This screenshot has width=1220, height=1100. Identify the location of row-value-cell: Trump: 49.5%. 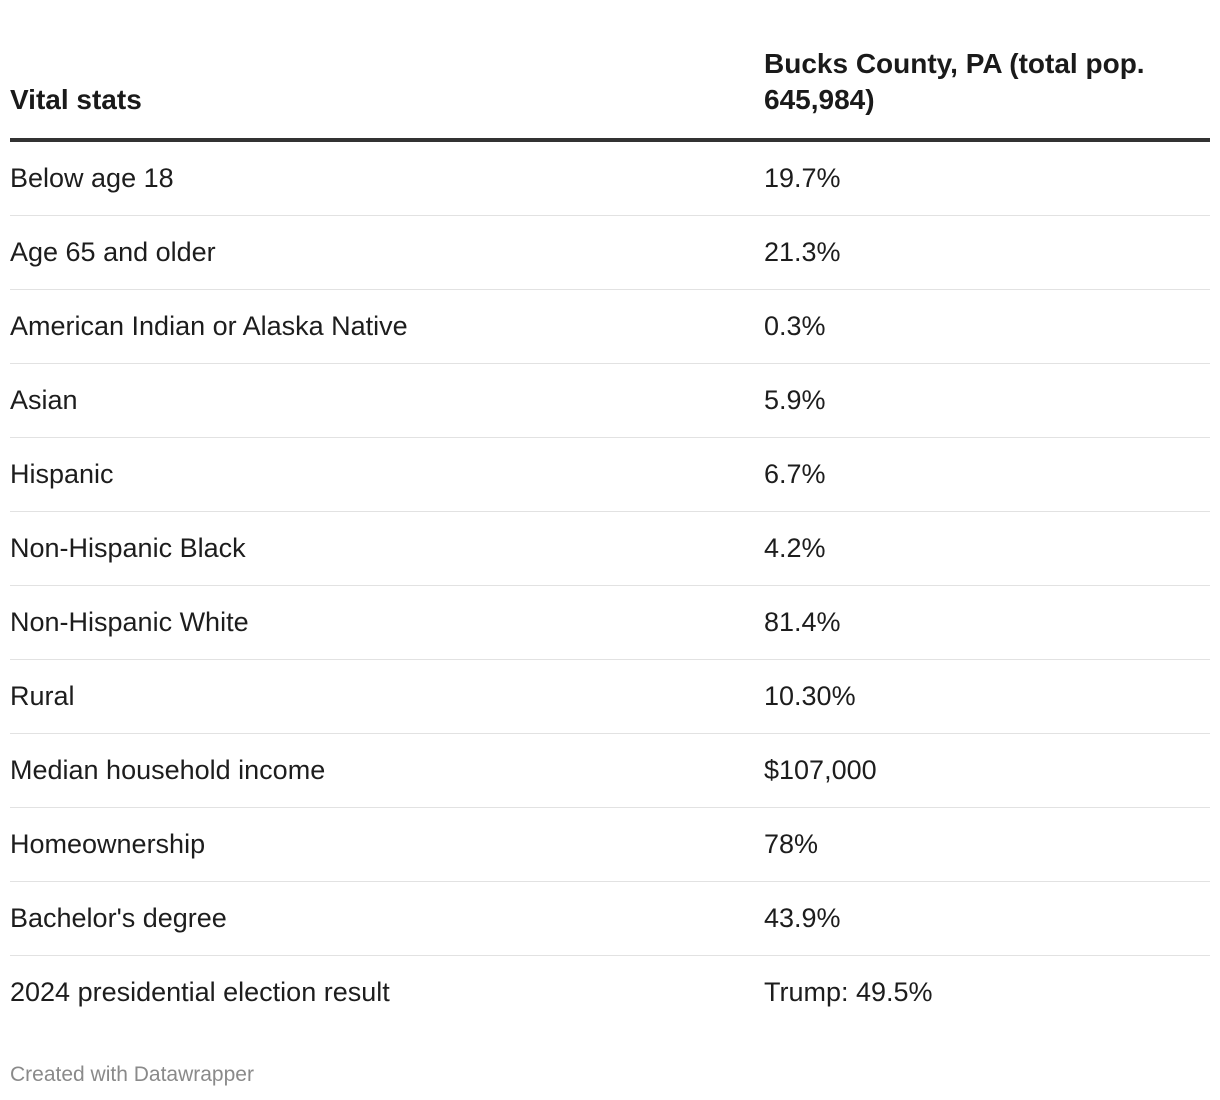
(848, 992).